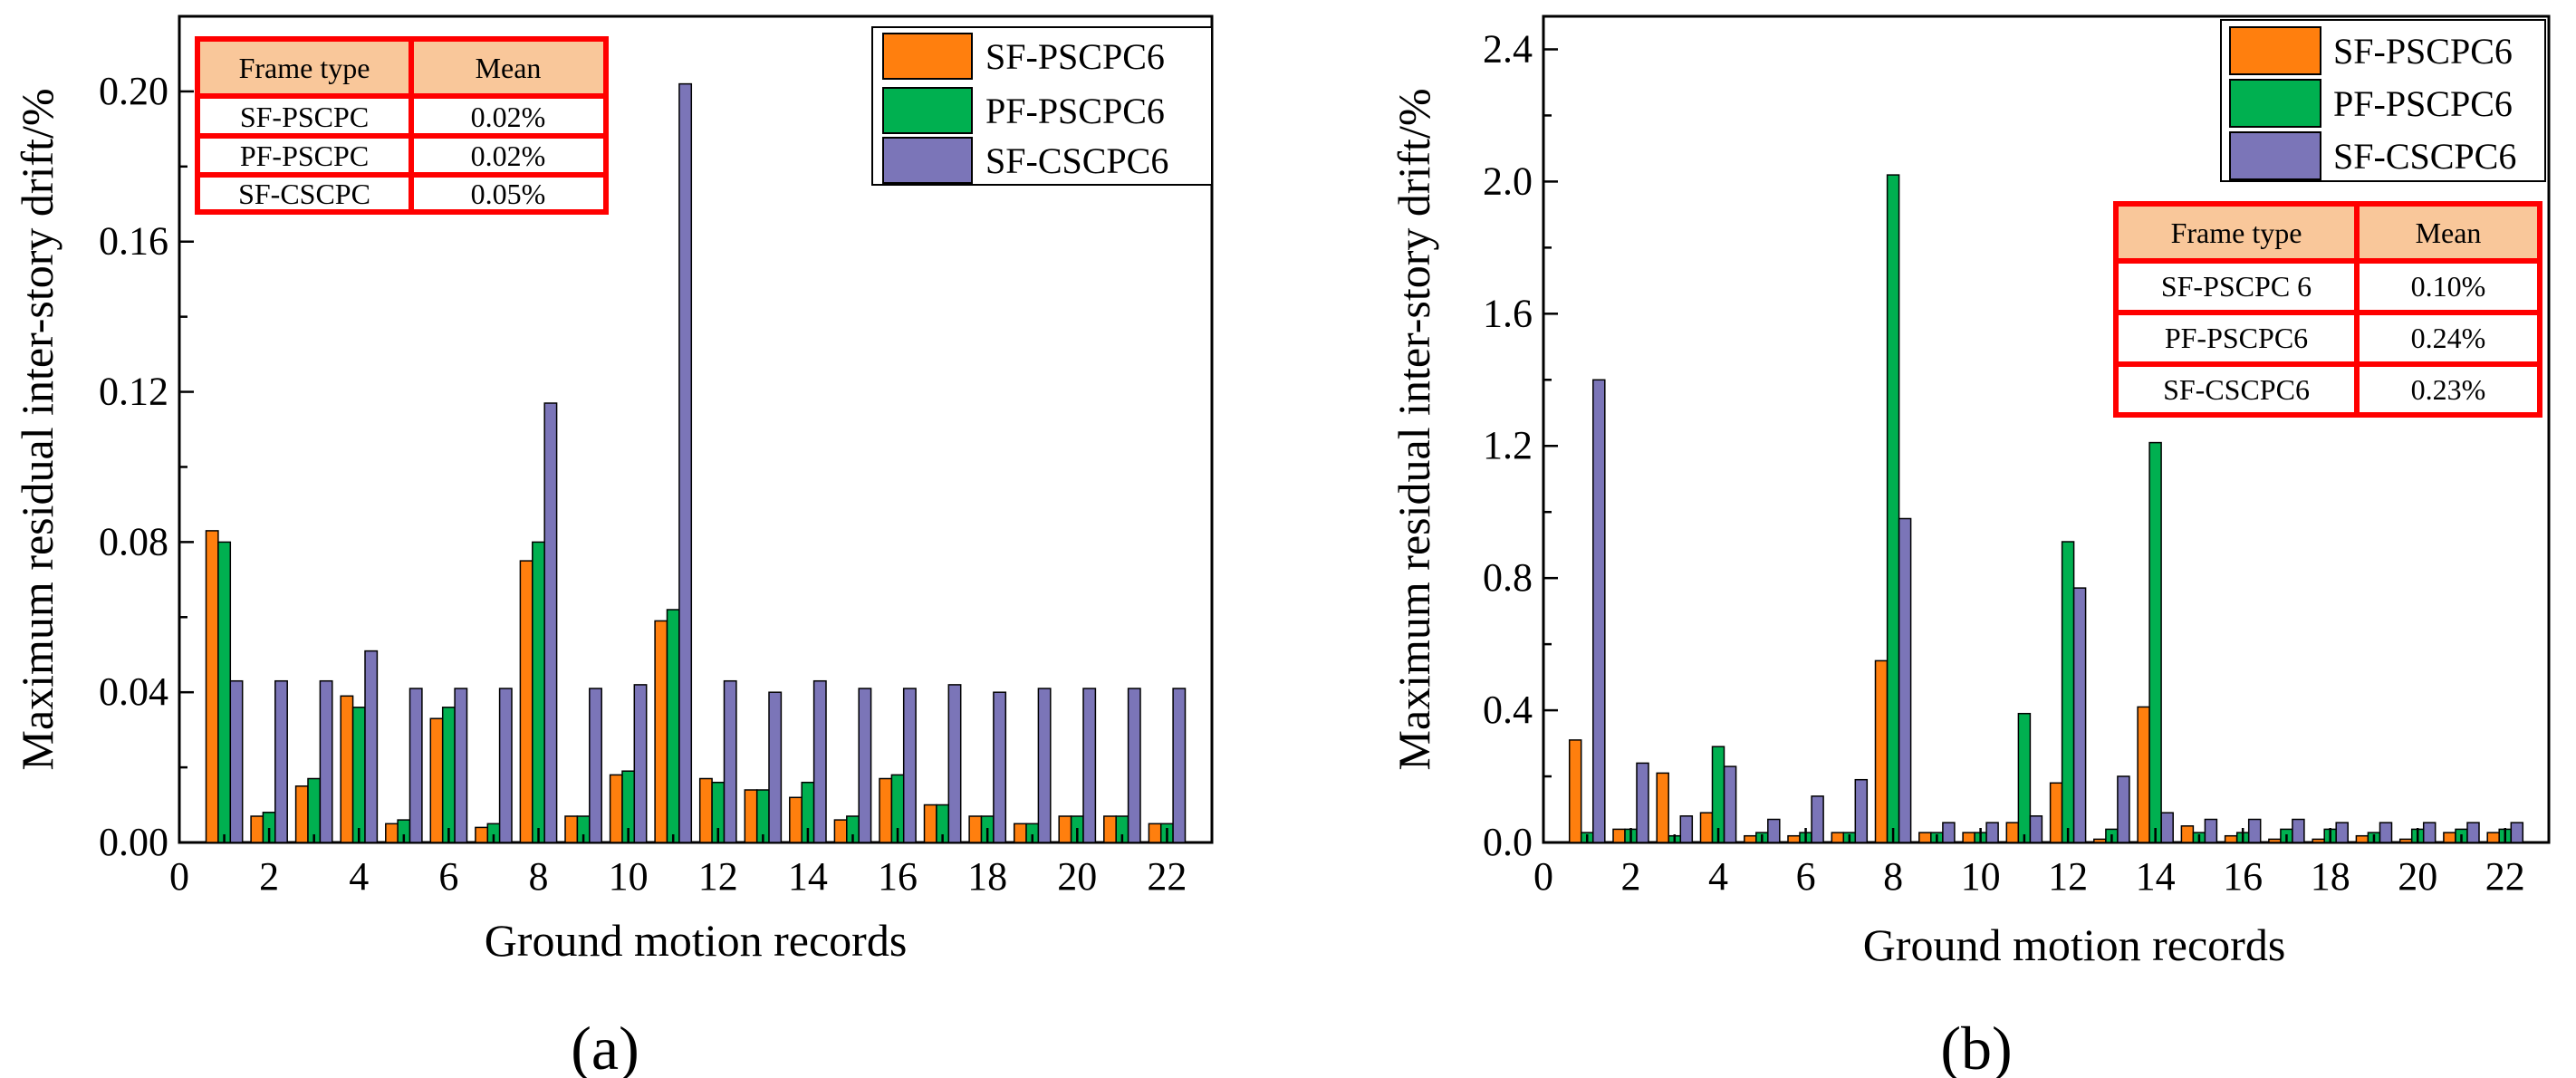 The width and height of the screenshot is (2576, 1078). I want to click on table-cell-a-r1c1: SF-PSCPC, so click(304, 117).